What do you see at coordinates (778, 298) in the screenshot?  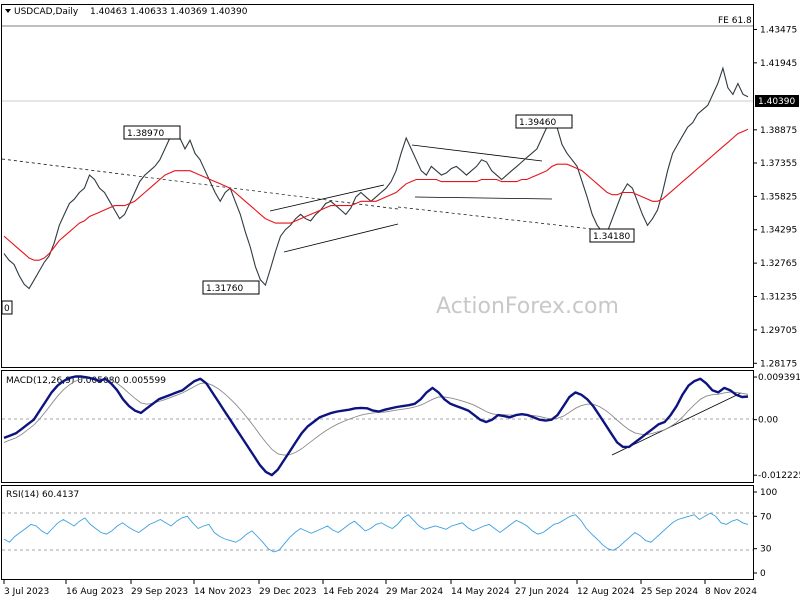 I see `price-tick-label: 1.31235` at bounding box center [778, 298].